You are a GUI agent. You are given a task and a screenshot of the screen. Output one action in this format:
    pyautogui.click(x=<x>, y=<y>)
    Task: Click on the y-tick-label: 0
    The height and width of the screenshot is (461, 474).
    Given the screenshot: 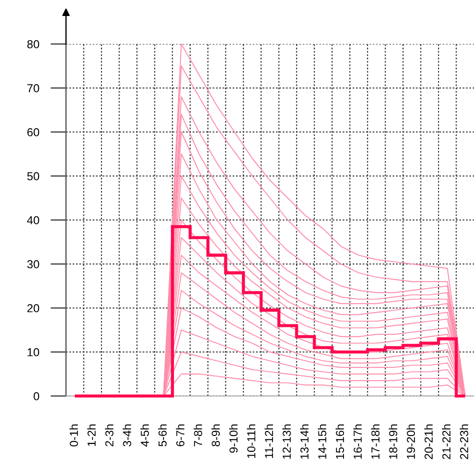 What is the action you would take?
    pyautogui.click(x=37, y=396)
    